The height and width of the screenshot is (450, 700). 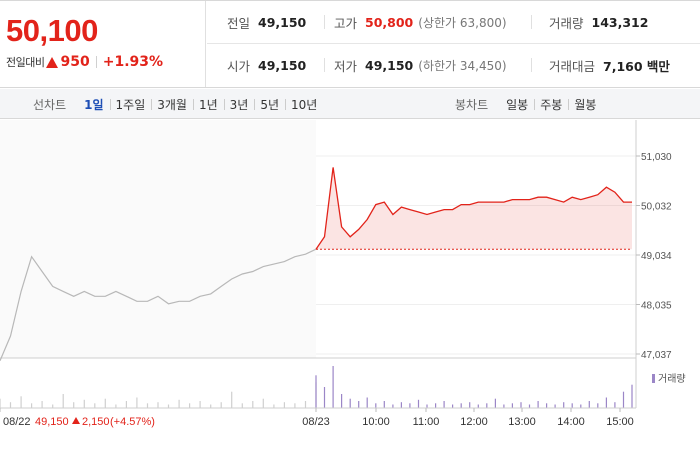 What do you see at coordinates (304, 104) in the screenshot?
I see `period-tab-10y: 10년` at bounding box center [304, 104].